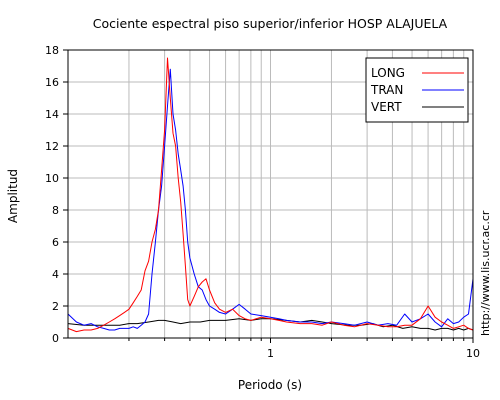  I want to click on x-tick-label: 1, so click(270, 353).